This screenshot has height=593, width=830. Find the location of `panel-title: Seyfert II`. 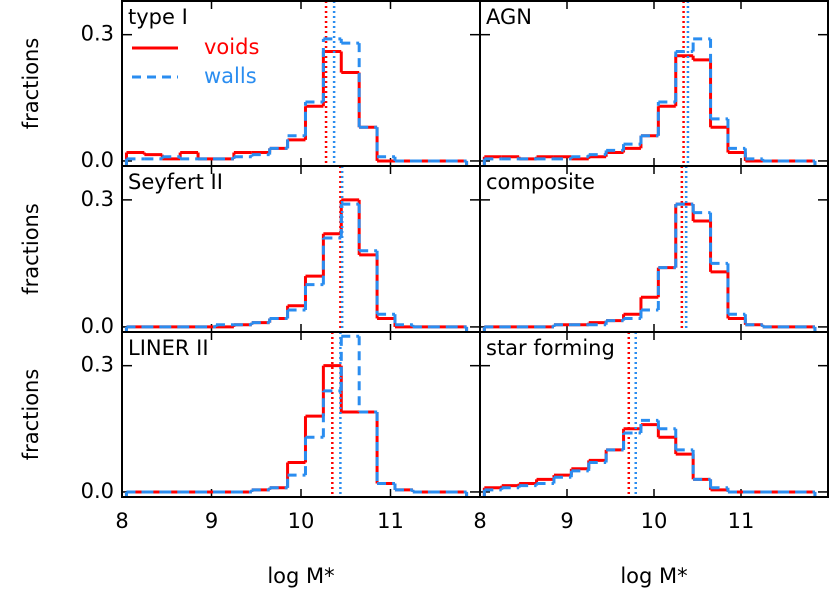

panel-title: Seyfert II is located at coordinates (175, 182).